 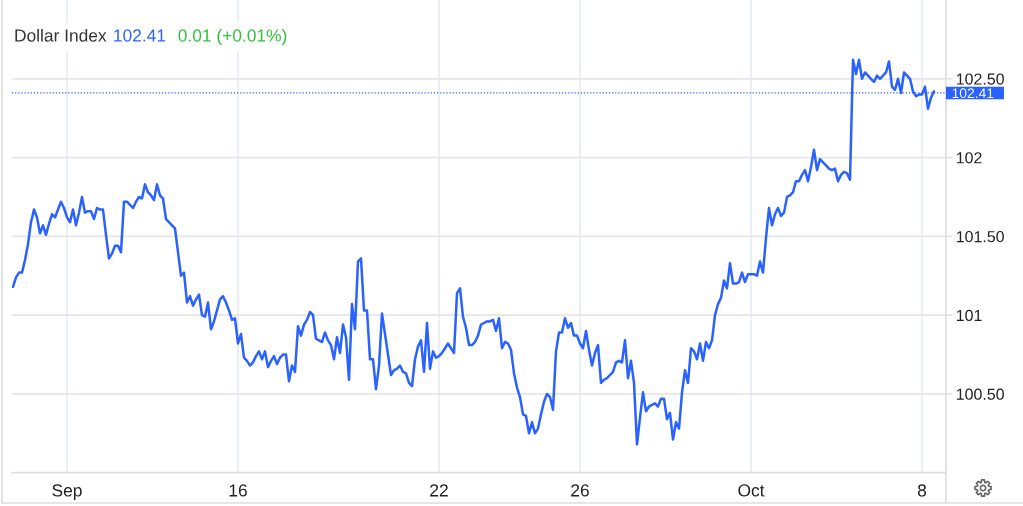 What do you see at coordinates (751, 490) in the screenshot?
I see `x-tick-label: Oct` at bounding box center [751, 490].